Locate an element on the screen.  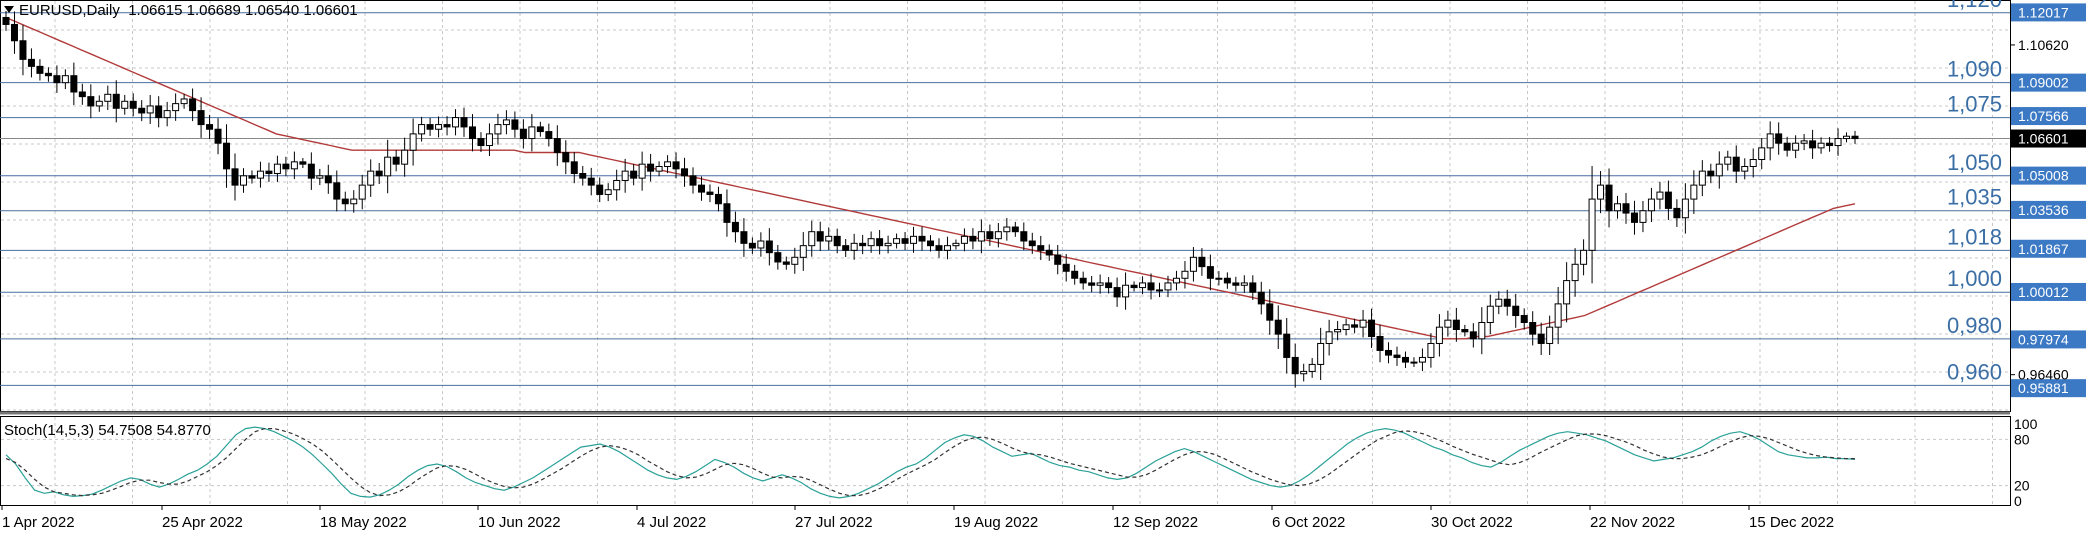
time-label: 27 Jul 2022 is located at coordinates (834, 522).